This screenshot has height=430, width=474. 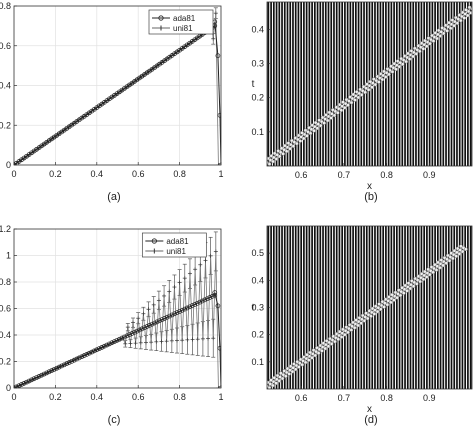 What do you see at coordinates (370, 197) in the screenshot?
I see `subplot-caption: (b)` at bounding box center [370, 197].